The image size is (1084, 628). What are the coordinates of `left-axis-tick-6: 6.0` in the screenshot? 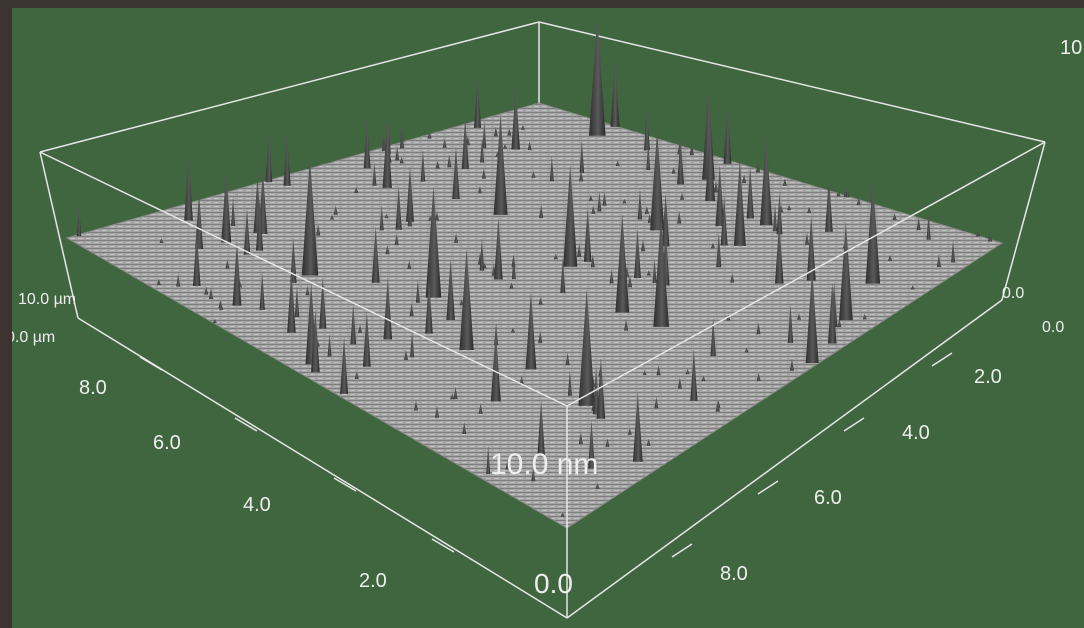 It's located at (167, 443).